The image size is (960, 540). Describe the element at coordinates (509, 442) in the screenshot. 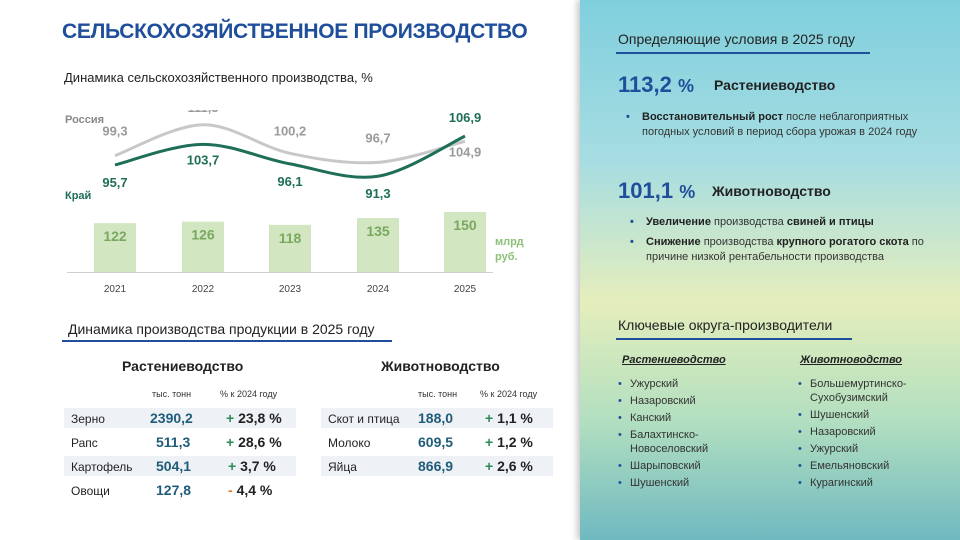

I see `row-change: + 1,2 %` at that location.